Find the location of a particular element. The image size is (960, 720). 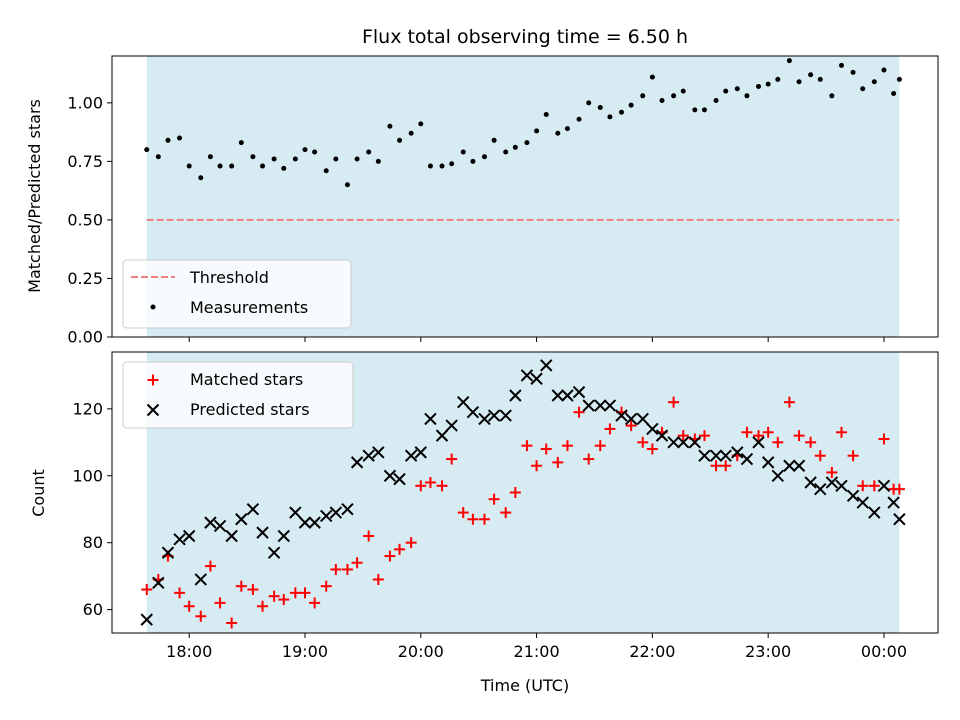

x-tick-label: 20:00 is located at coordinates (421, 651).